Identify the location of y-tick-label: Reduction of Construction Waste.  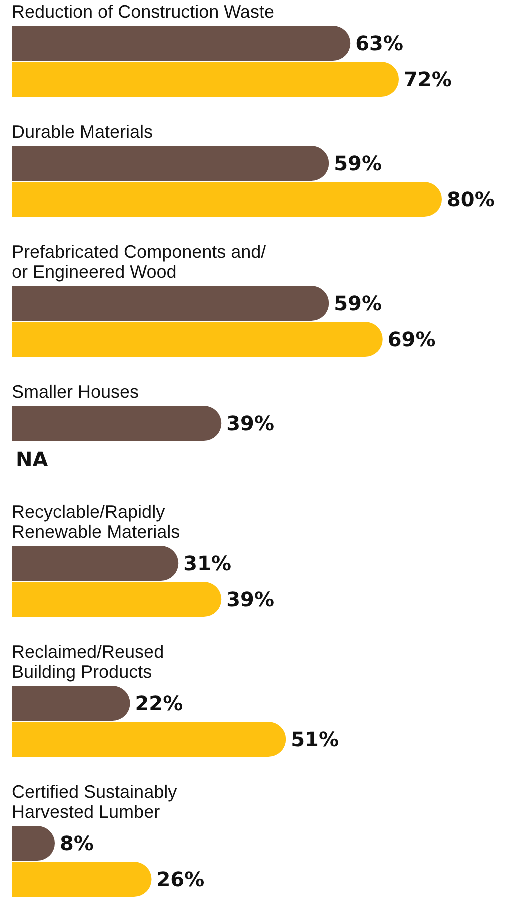
(143, 12).